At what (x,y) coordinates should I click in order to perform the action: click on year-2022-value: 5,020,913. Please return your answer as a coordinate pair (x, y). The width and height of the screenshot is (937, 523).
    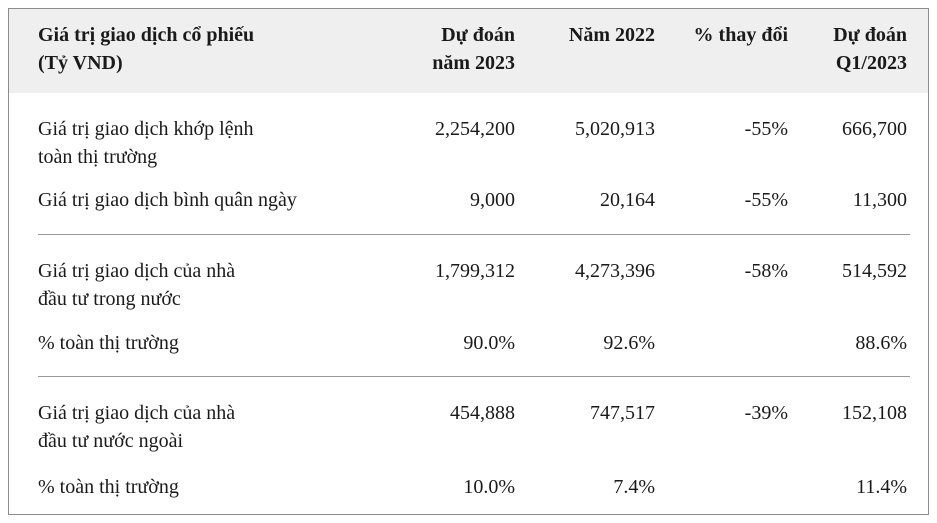
    Looking at the image, I should click on (615, 129).